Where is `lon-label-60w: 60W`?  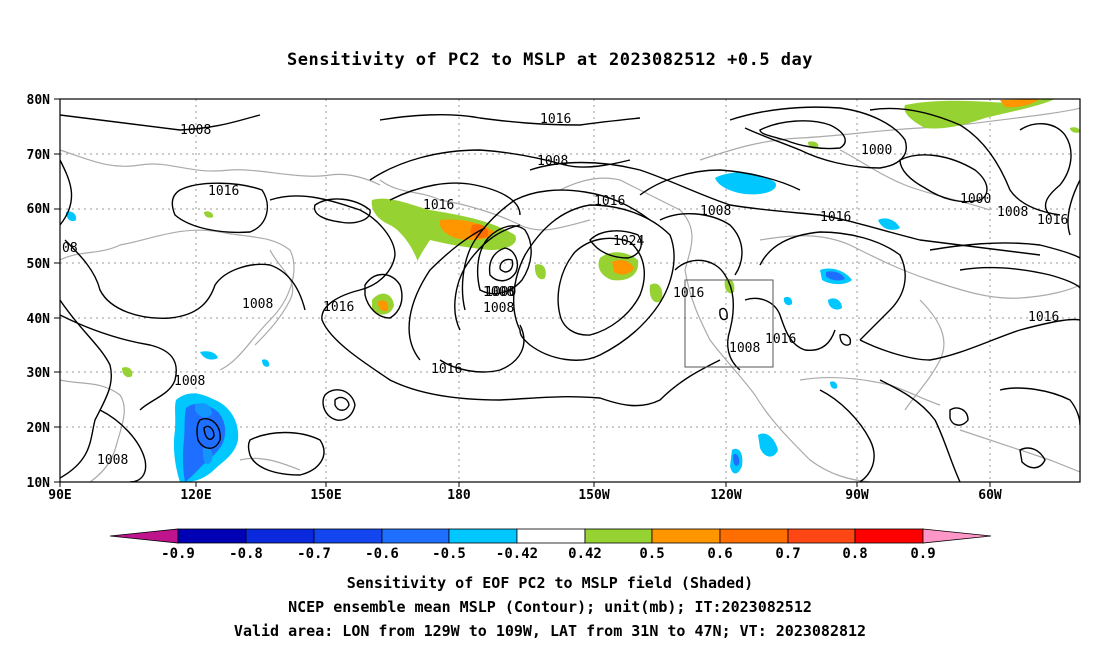
lon-label-60w: 60W is located at coordinates (990, 495).